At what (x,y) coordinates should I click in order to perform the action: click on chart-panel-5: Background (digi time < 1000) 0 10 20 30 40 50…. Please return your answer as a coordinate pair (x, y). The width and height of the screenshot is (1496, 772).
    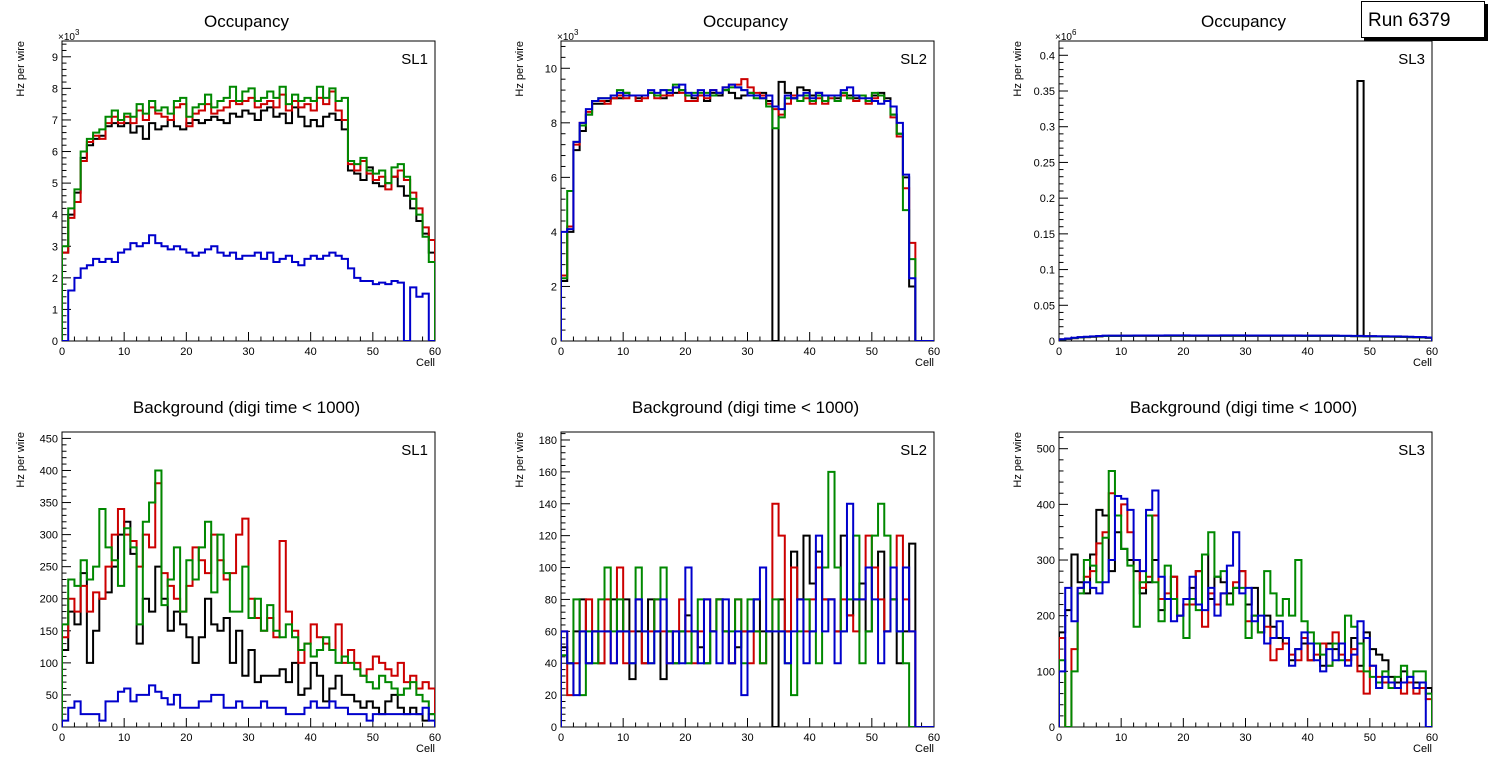
    Looking at the image, I should click on (727, 576).